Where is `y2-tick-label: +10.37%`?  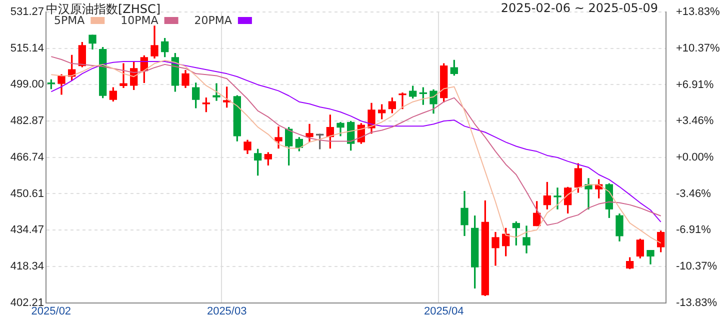 y2-tick-label: +10.37% is located at coordinates (698, 48).